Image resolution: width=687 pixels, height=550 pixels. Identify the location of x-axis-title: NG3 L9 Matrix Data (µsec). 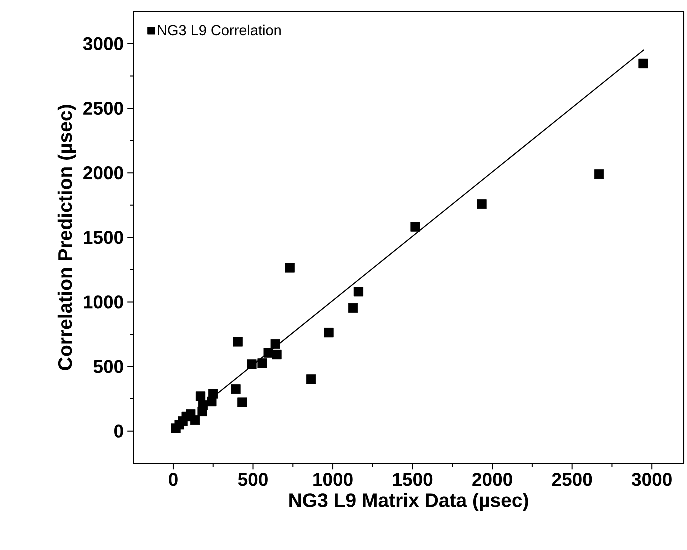
(409, 502).